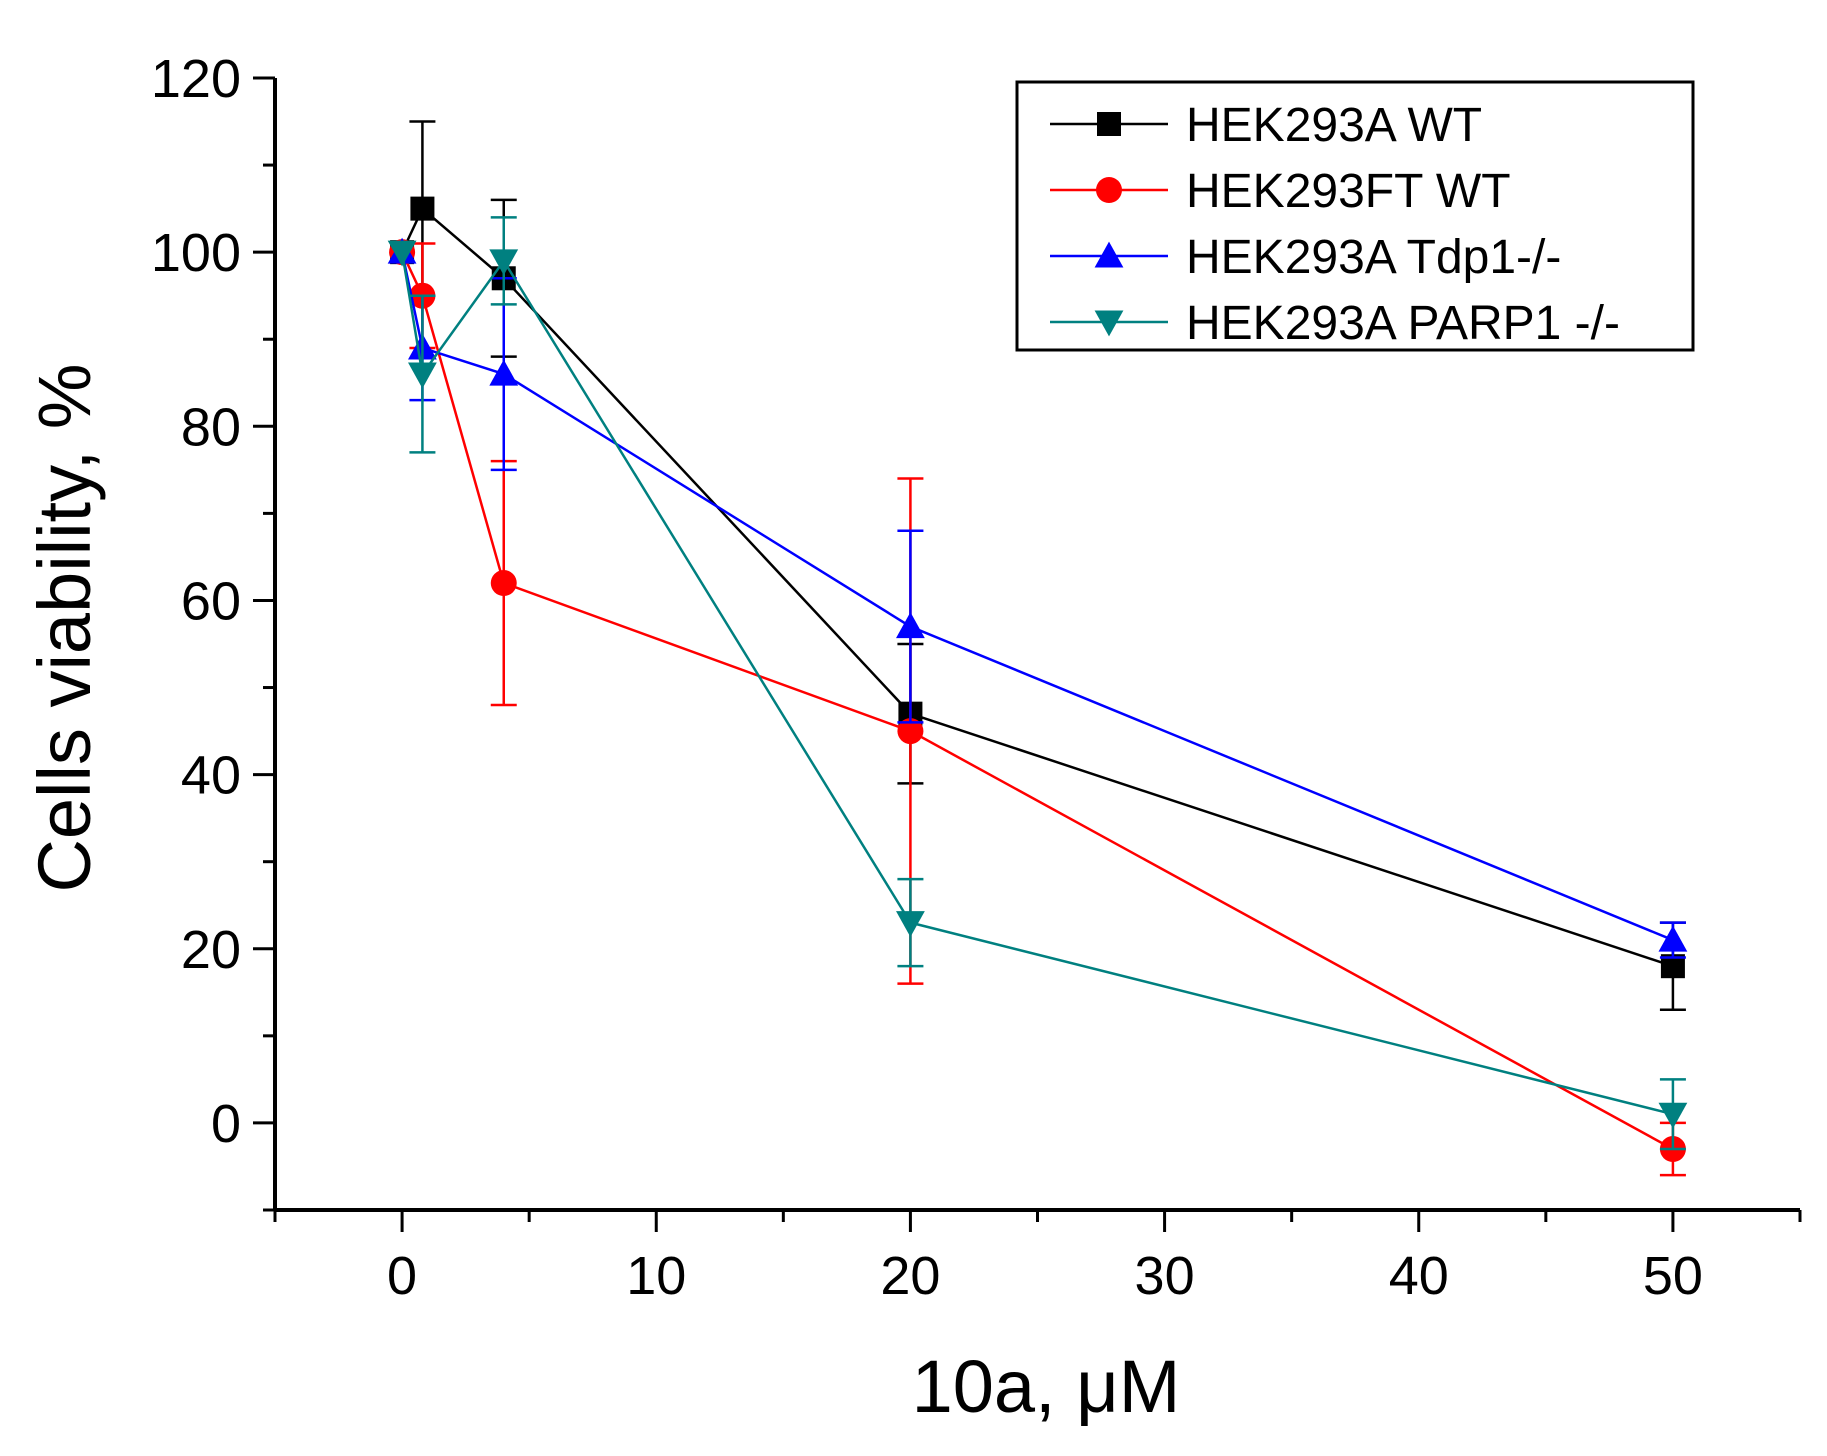  Describe the element at coordinates (196, 79) in the screenshot. I see `y-tick-label: 120` at that location.